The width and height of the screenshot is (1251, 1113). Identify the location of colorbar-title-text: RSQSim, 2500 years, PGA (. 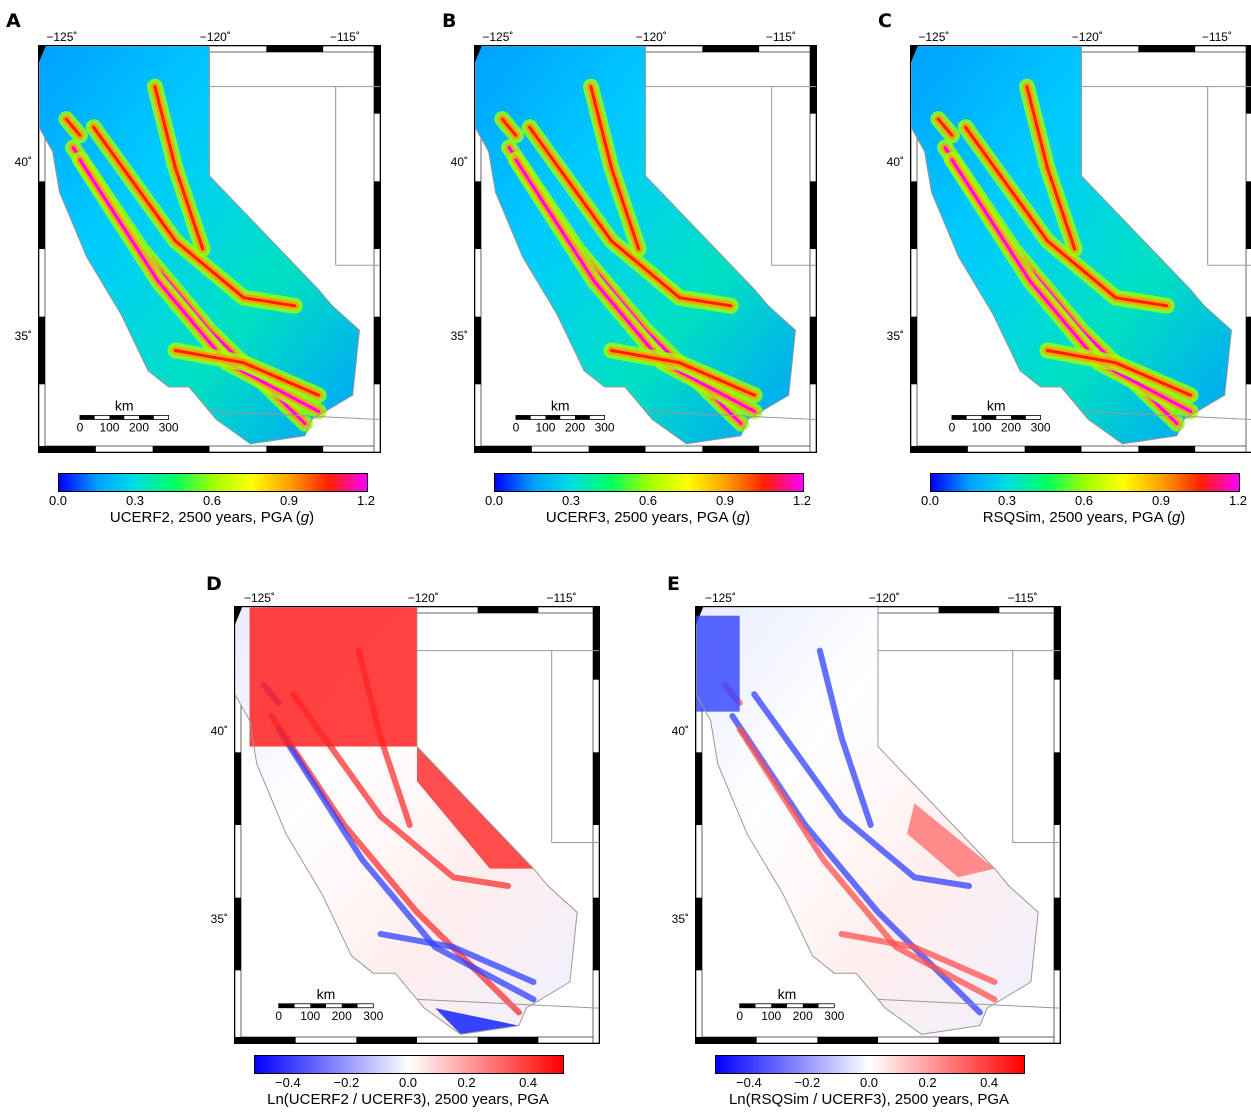
(1077, 517).